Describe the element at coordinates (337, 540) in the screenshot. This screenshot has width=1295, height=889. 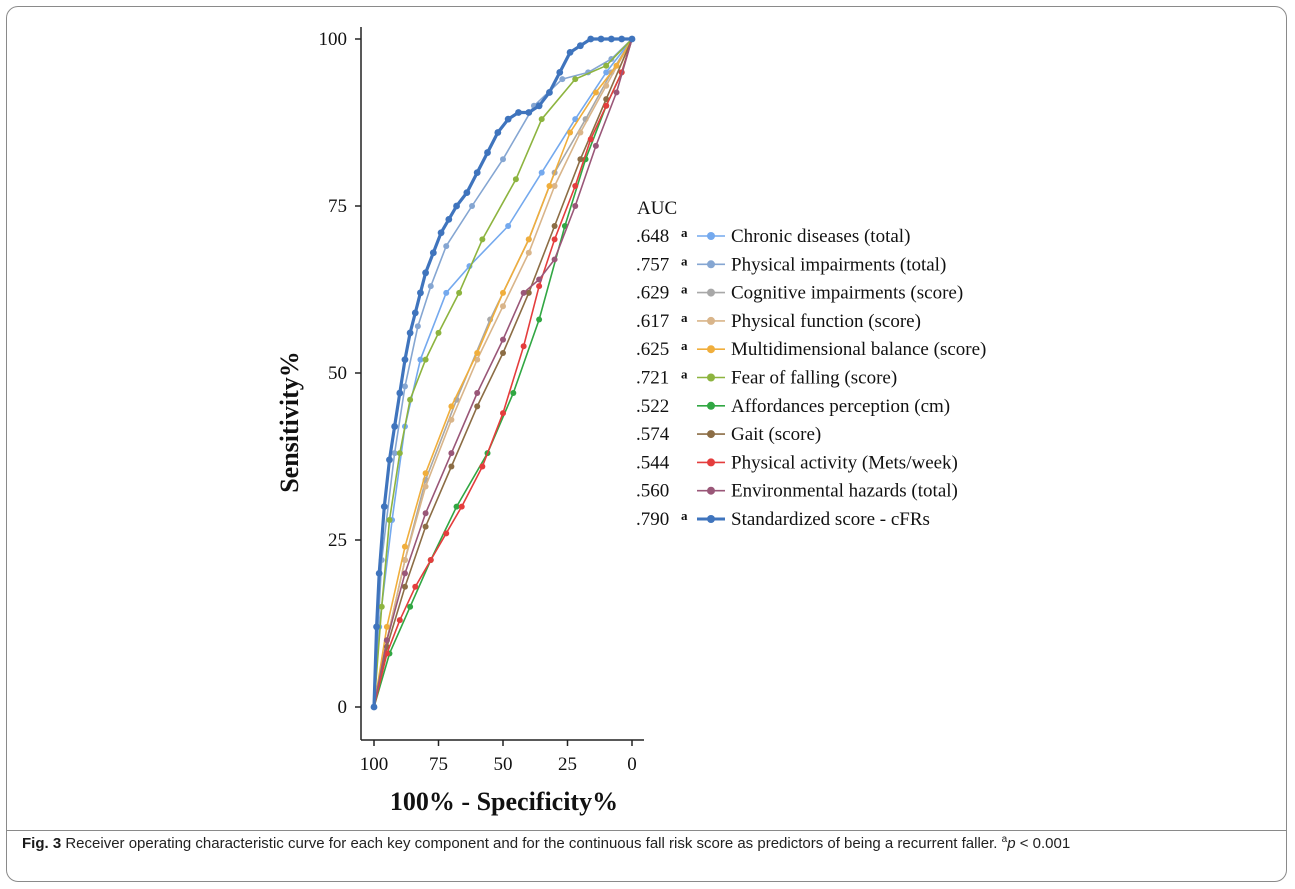
I see `y-tick-label: 25` at that location.